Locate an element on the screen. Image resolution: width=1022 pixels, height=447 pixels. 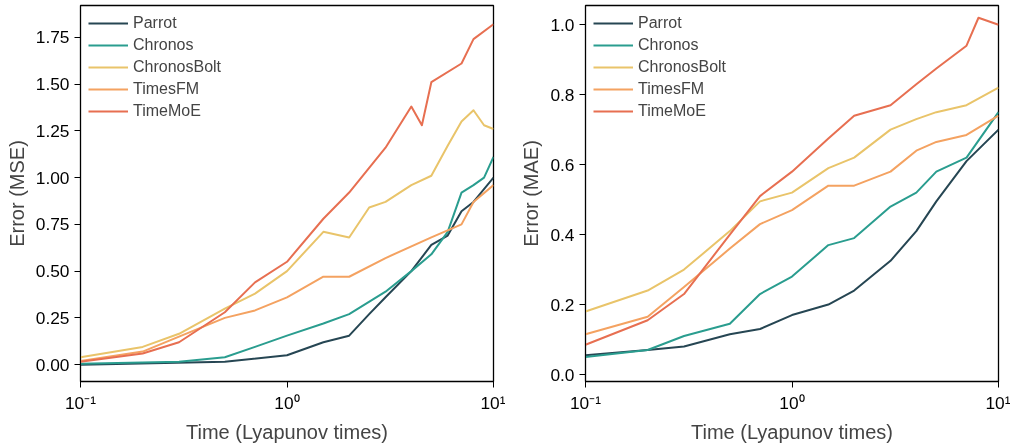
y-tick-label: 0.00 is located at coordinates (52, 364).